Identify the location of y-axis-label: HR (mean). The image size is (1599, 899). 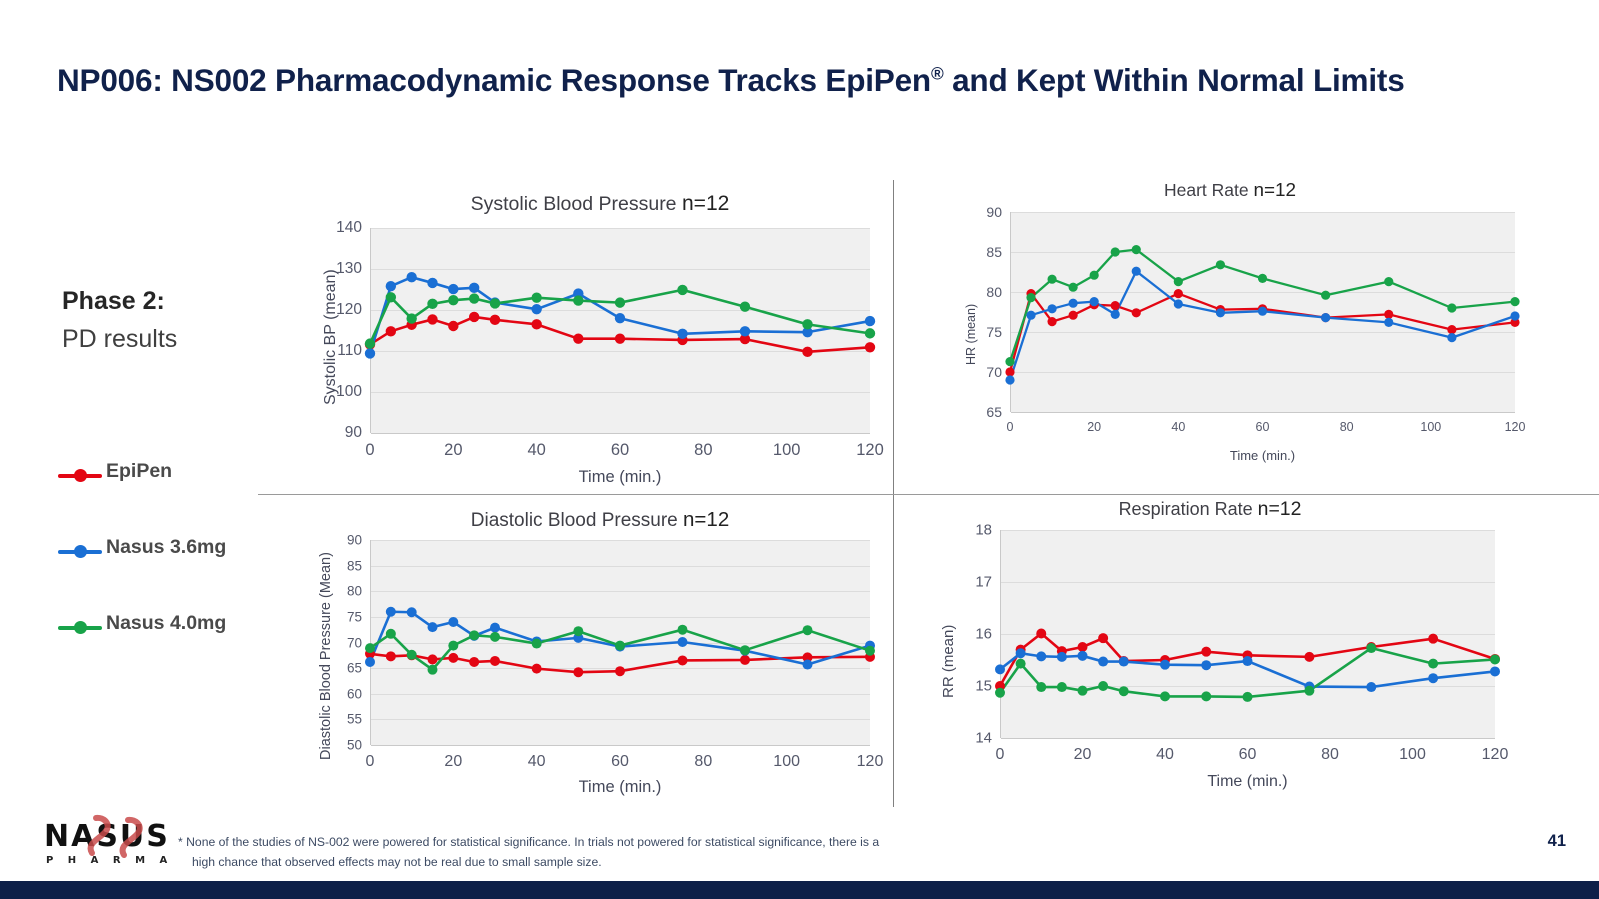
(971, 334).